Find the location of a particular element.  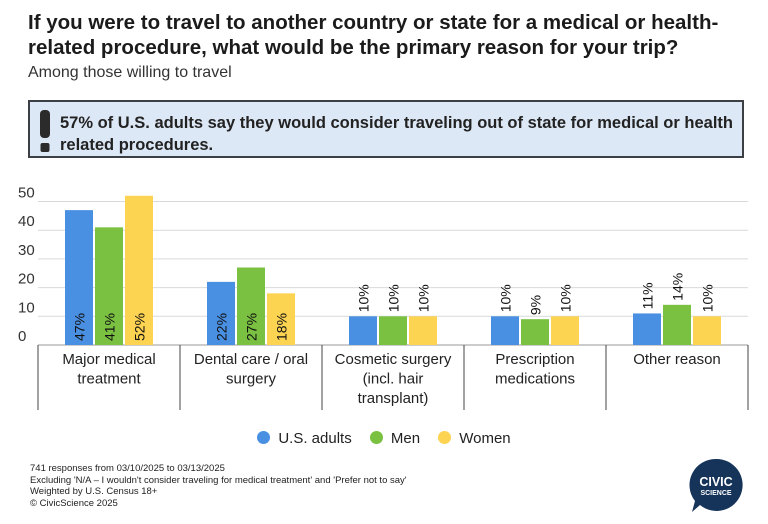

y-tick-label-20: 20 is located at coordinates (26, 279).